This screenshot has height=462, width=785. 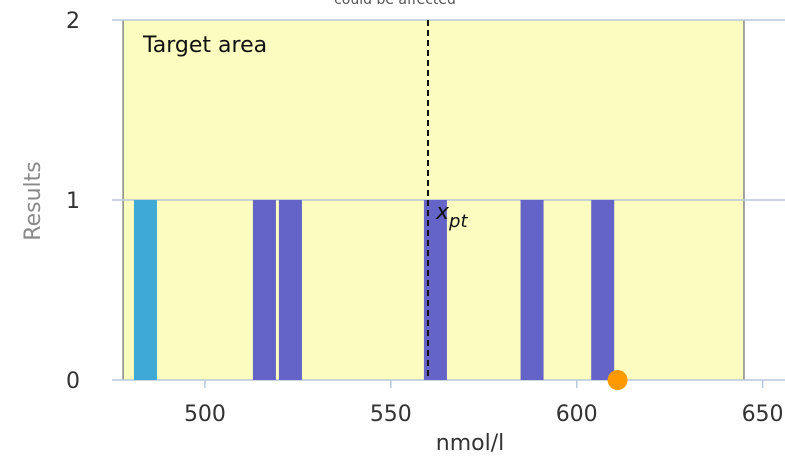 I want to click on y-axis-title: Results, so click(x=33, y=200).